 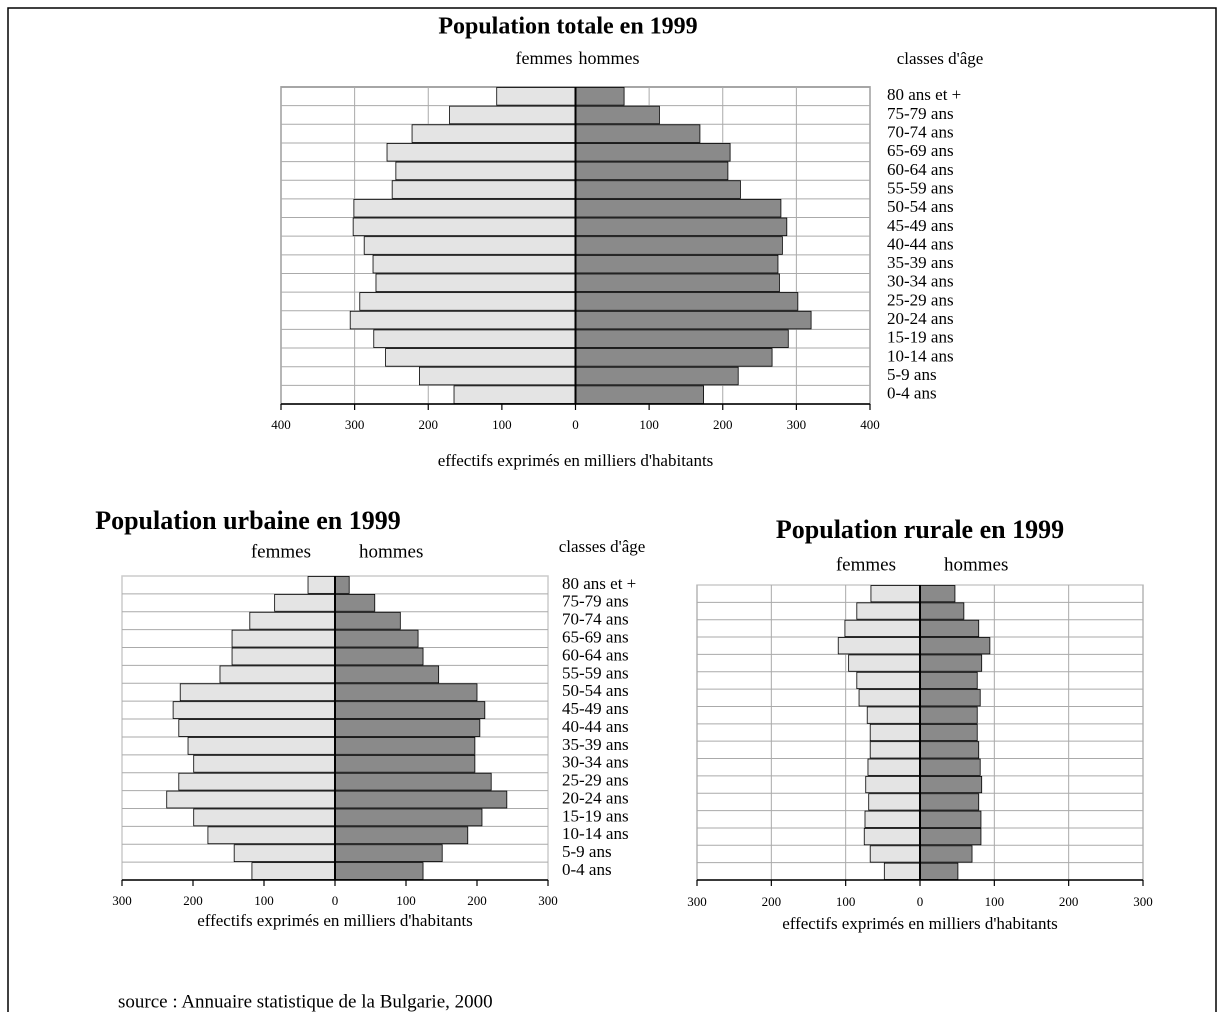 What do you see at coordinates (595, 833) in the screenshot?
I see `category-label: 10-14 ans` at bounding box center [595, 833].